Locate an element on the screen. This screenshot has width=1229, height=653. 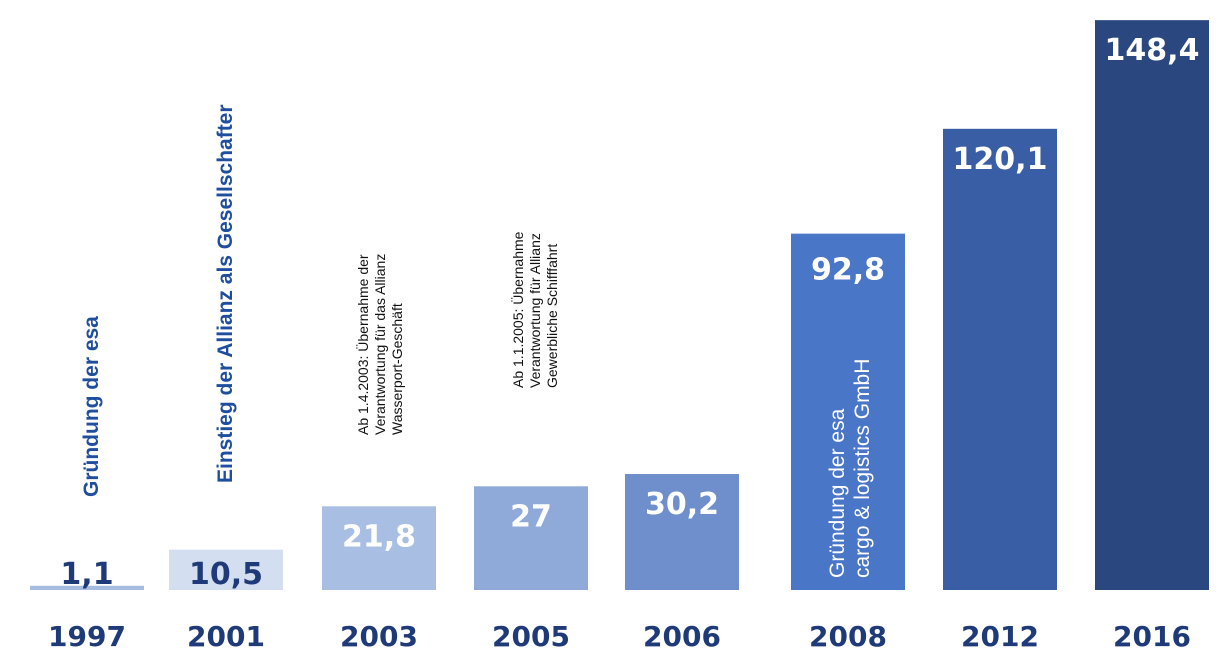
value-label-2006: 30,2 is located at coordinates (682, 504).